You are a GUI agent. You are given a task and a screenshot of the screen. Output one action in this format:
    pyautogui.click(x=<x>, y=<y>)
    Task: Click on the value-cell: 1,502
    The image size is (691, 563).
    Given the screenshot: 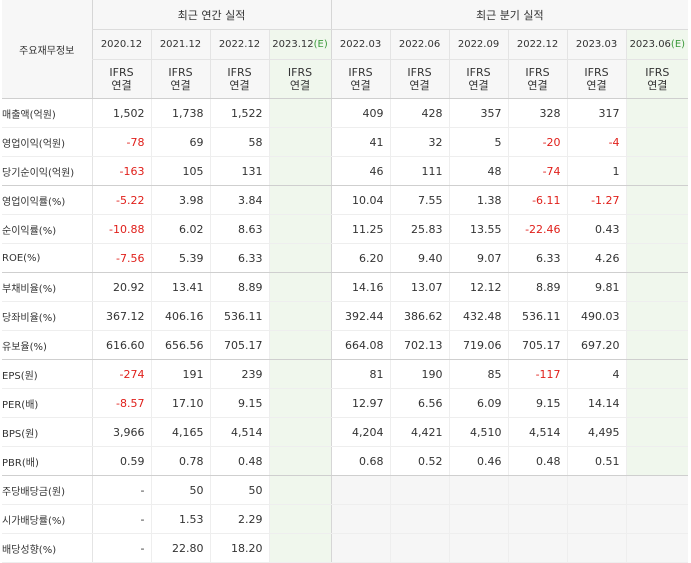 What is the action you would take?
    pyautogui.click(x=121, y=113)
    